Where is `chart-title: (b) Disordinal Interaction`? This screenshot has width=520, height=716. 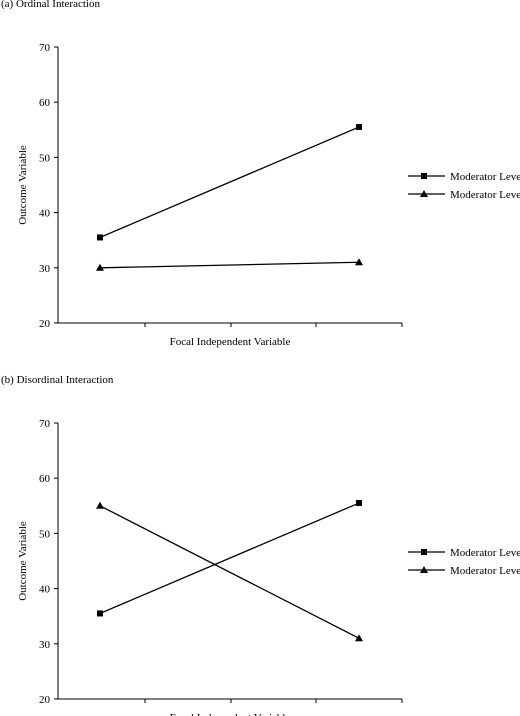
chart-title: (b) Disordinal Interaction is located at coordinates (57, 380).